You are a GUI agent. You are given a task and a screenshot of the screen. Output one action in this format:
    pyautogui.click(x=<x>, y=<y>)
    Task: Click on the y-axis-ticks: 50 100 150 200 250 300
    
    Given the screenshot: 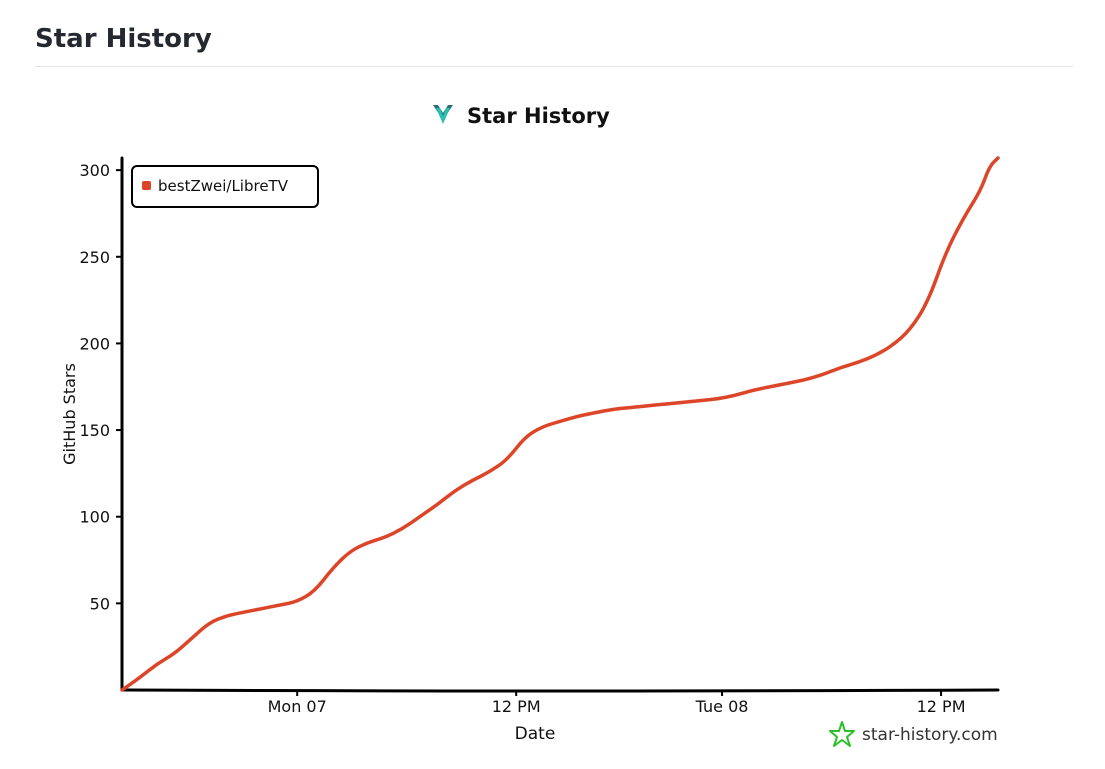 What is the action you would take?
    pyautogui.click(x=100, y=387)
    